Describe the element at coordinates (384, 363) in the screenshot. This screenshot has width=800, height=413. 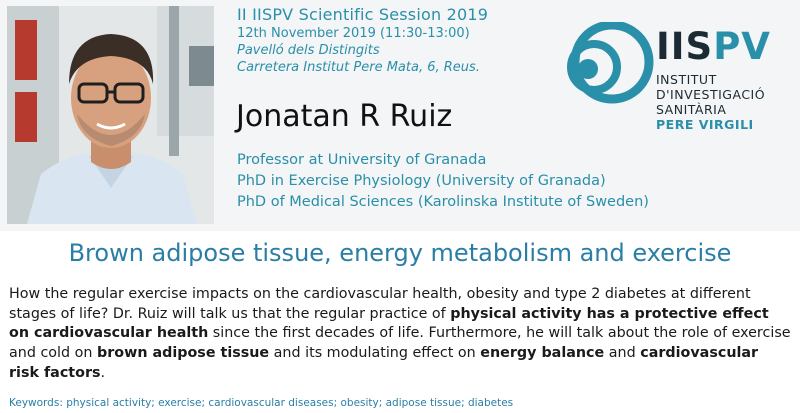
I see `abstract-highlight: cardiovascular risk factors` at that location.